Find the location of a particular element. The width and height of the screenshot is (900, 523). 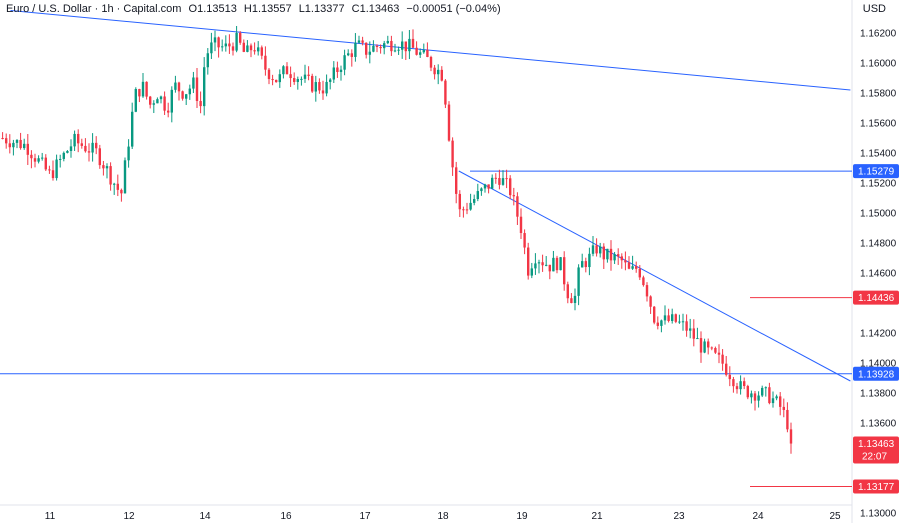

y-tick-label: 1.14200 is located at coordinates (878, 334).